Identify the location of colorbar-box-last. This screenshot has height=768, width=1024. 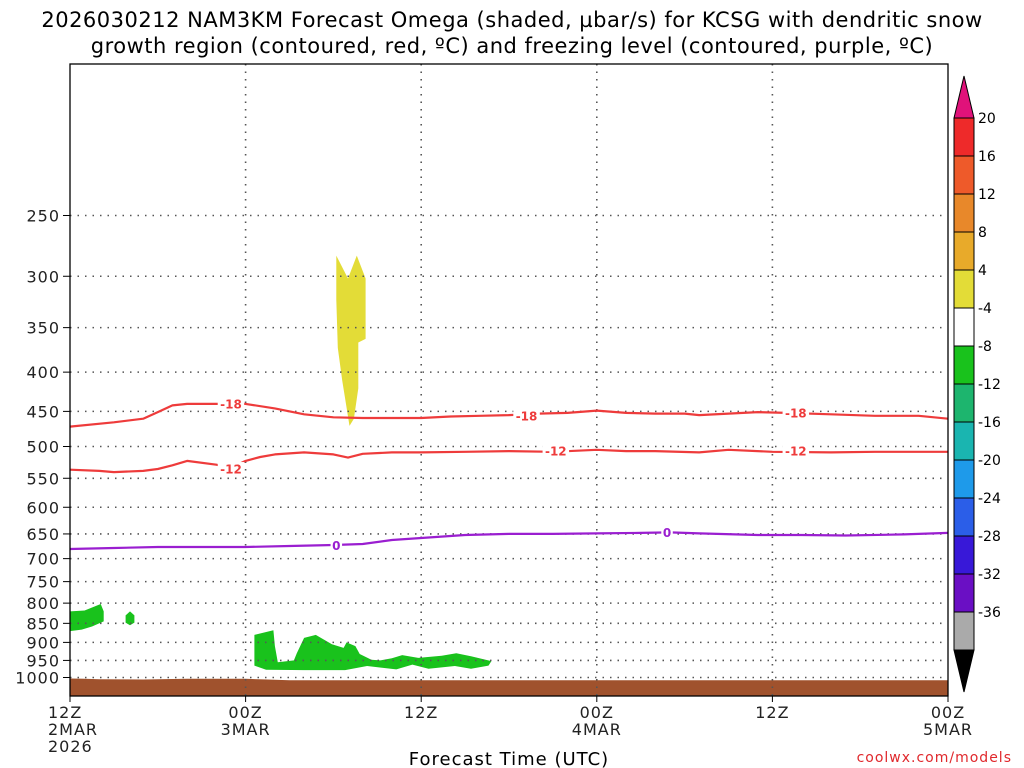
(964, 631).